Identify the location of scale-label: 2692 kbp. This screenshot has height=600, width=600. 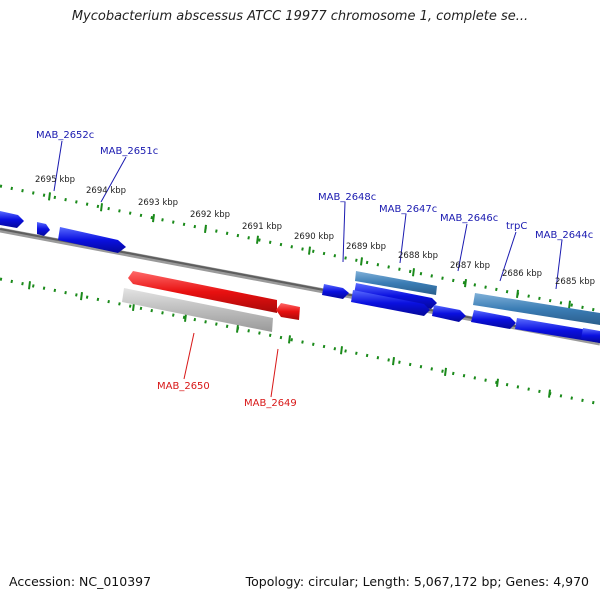
(210, 215).